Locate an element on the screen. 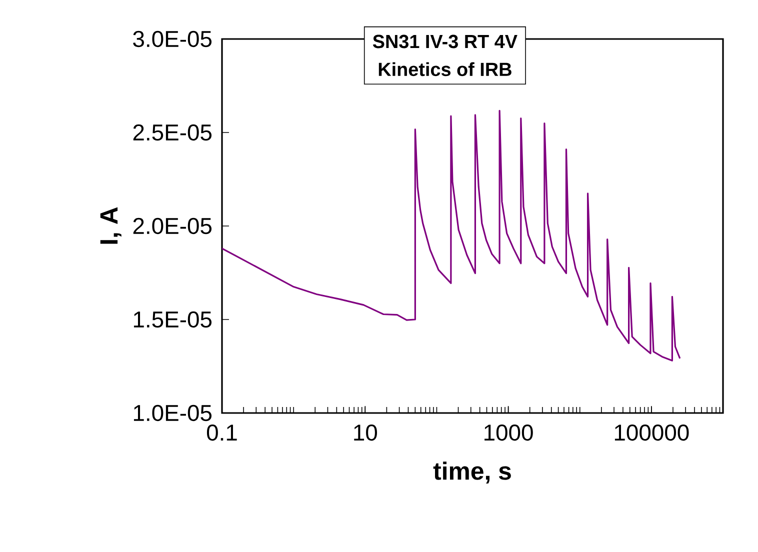 The image size is (758, 552). chart-title: SN31 IV-3 RT 4V is located at coordinates (445, 41).